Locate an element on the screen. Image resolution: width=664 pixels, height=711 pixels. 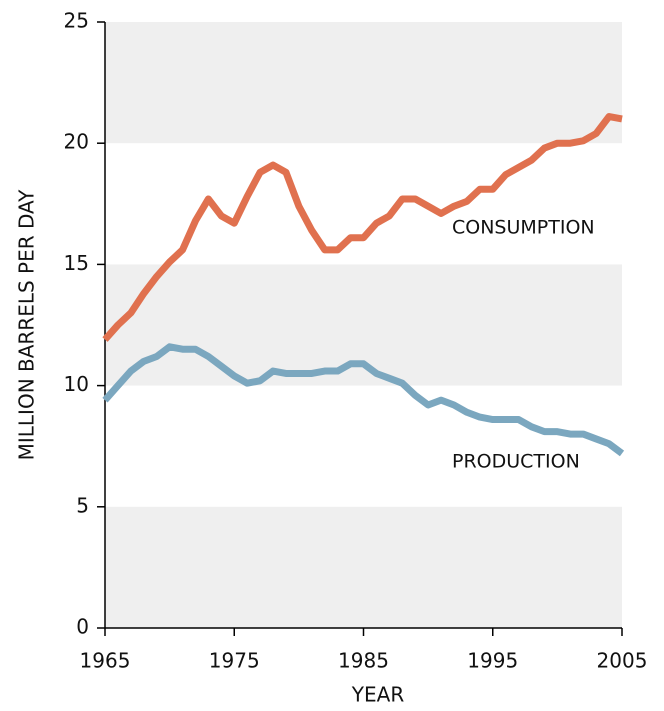
y-tick-label: 25 is located at coordinates (76, 21).